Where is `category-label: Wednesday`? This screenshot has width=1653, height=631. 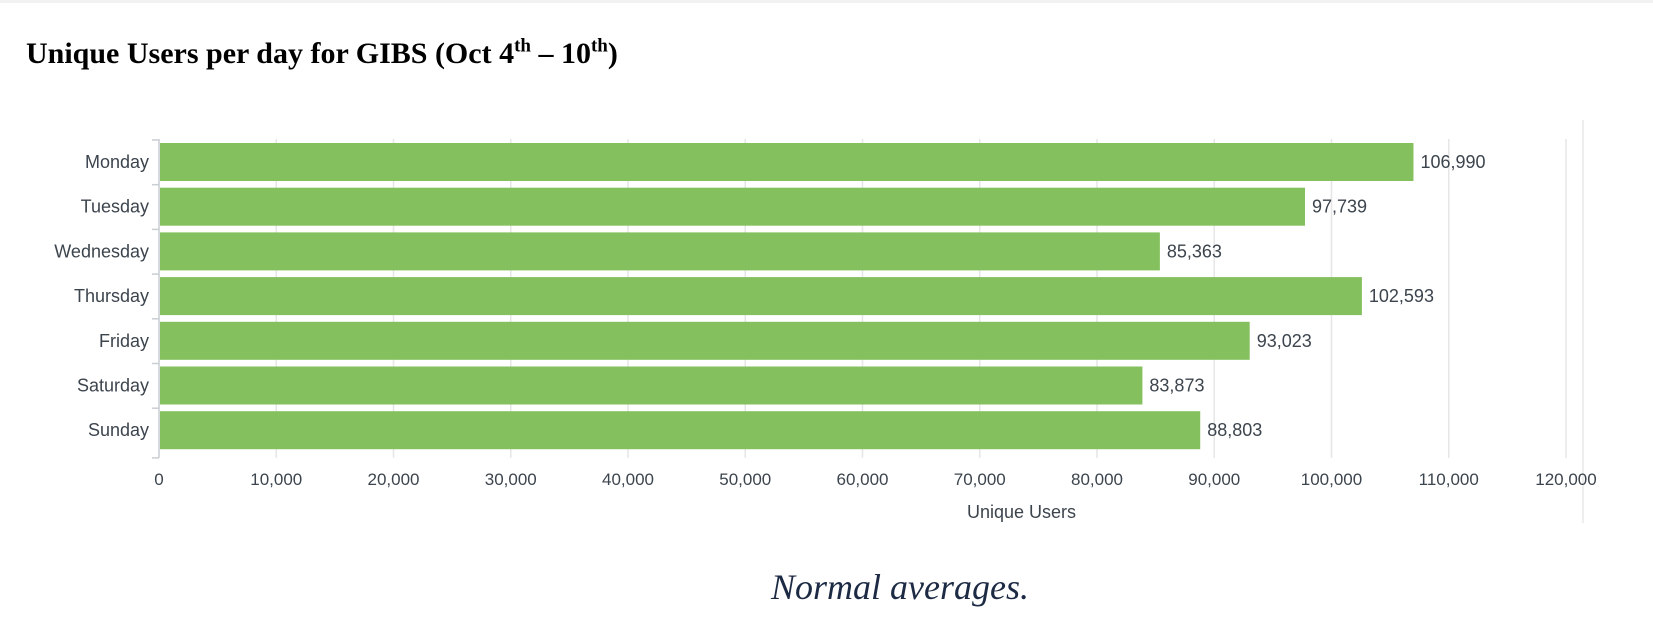 category-label: Wednesday is located at coordinates (101, 251).